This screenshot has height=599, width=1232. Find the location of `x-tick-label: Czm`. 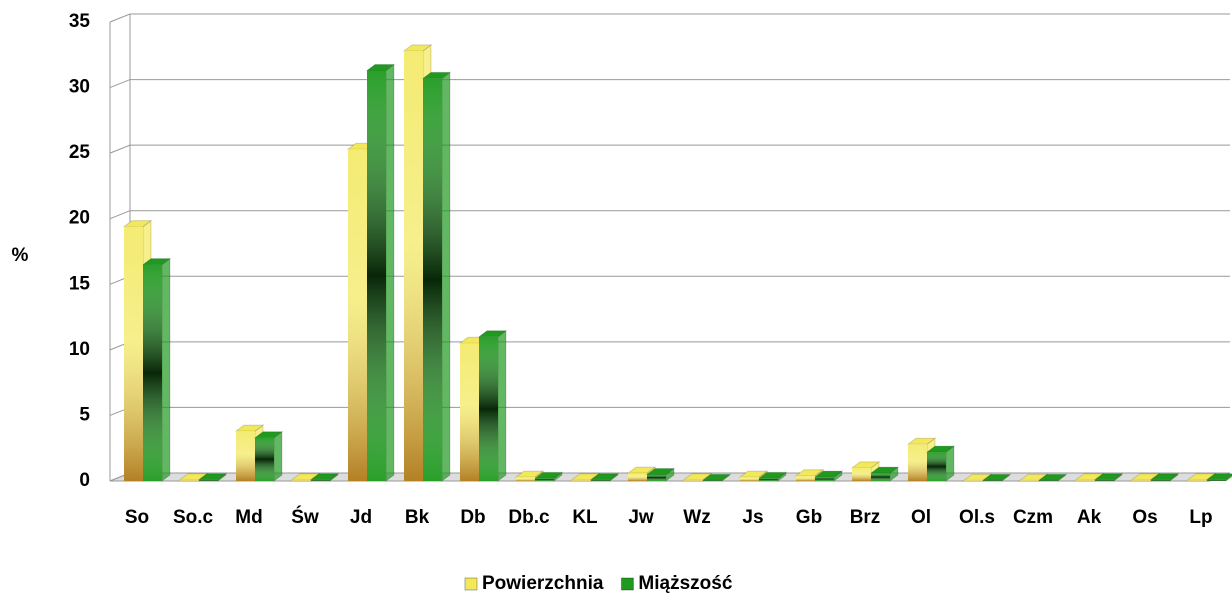

x-tick-label: Czm is located at coordinates (1033, 517).